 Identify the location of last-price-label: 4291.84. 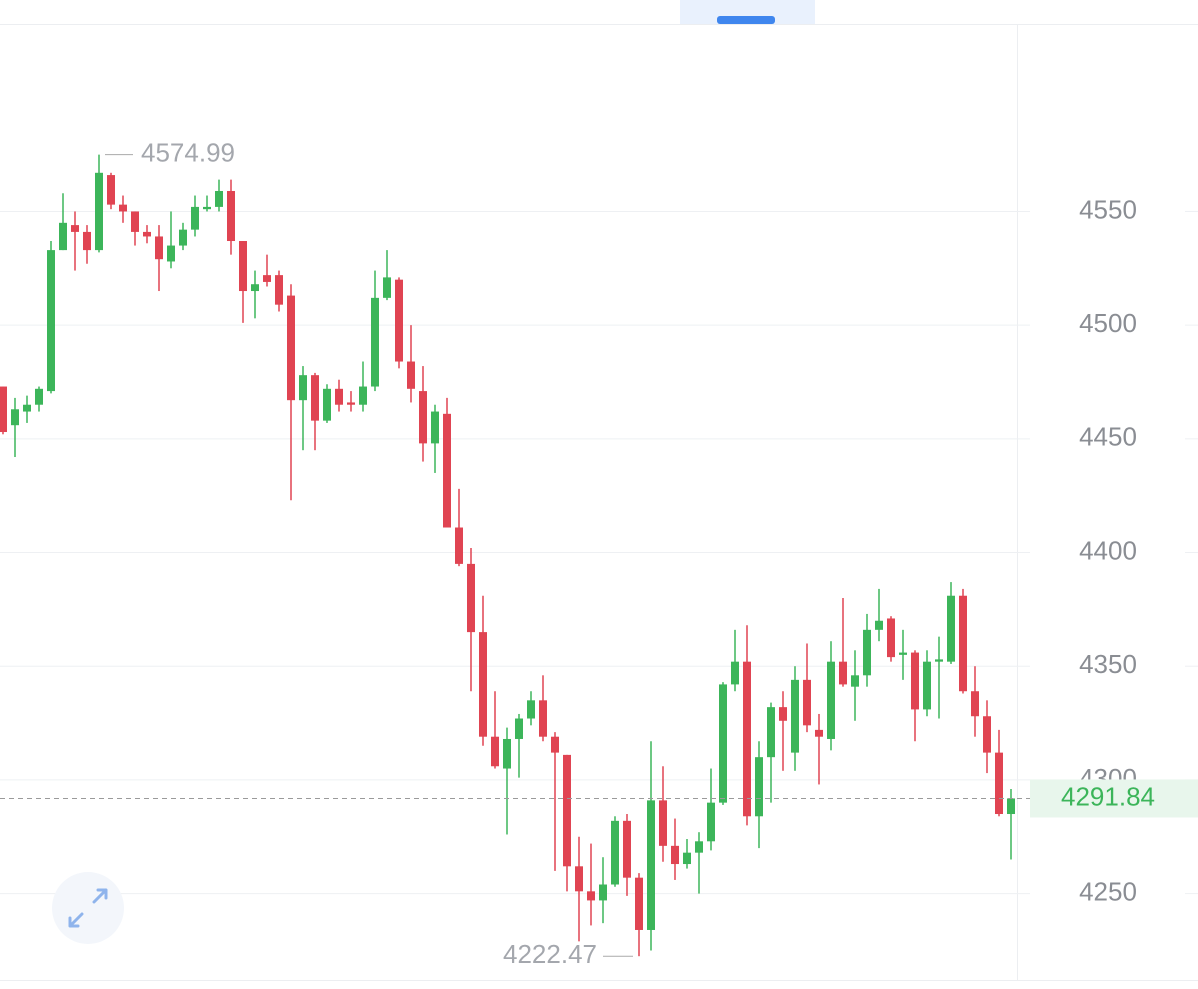
(1108, 796).